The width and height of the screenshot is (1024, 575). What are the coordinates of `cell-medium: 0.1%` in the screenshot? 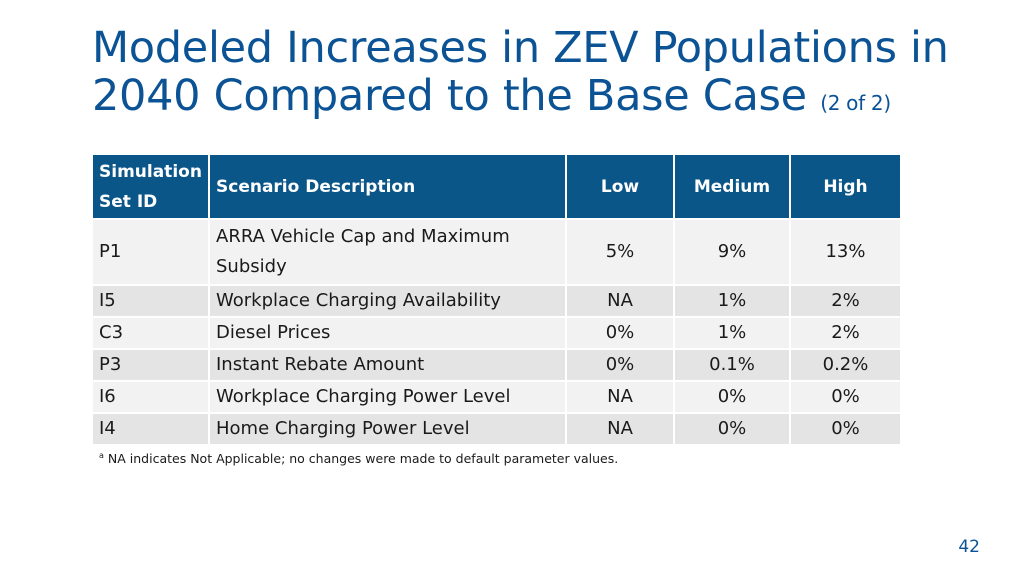 It's located at (732, 364).